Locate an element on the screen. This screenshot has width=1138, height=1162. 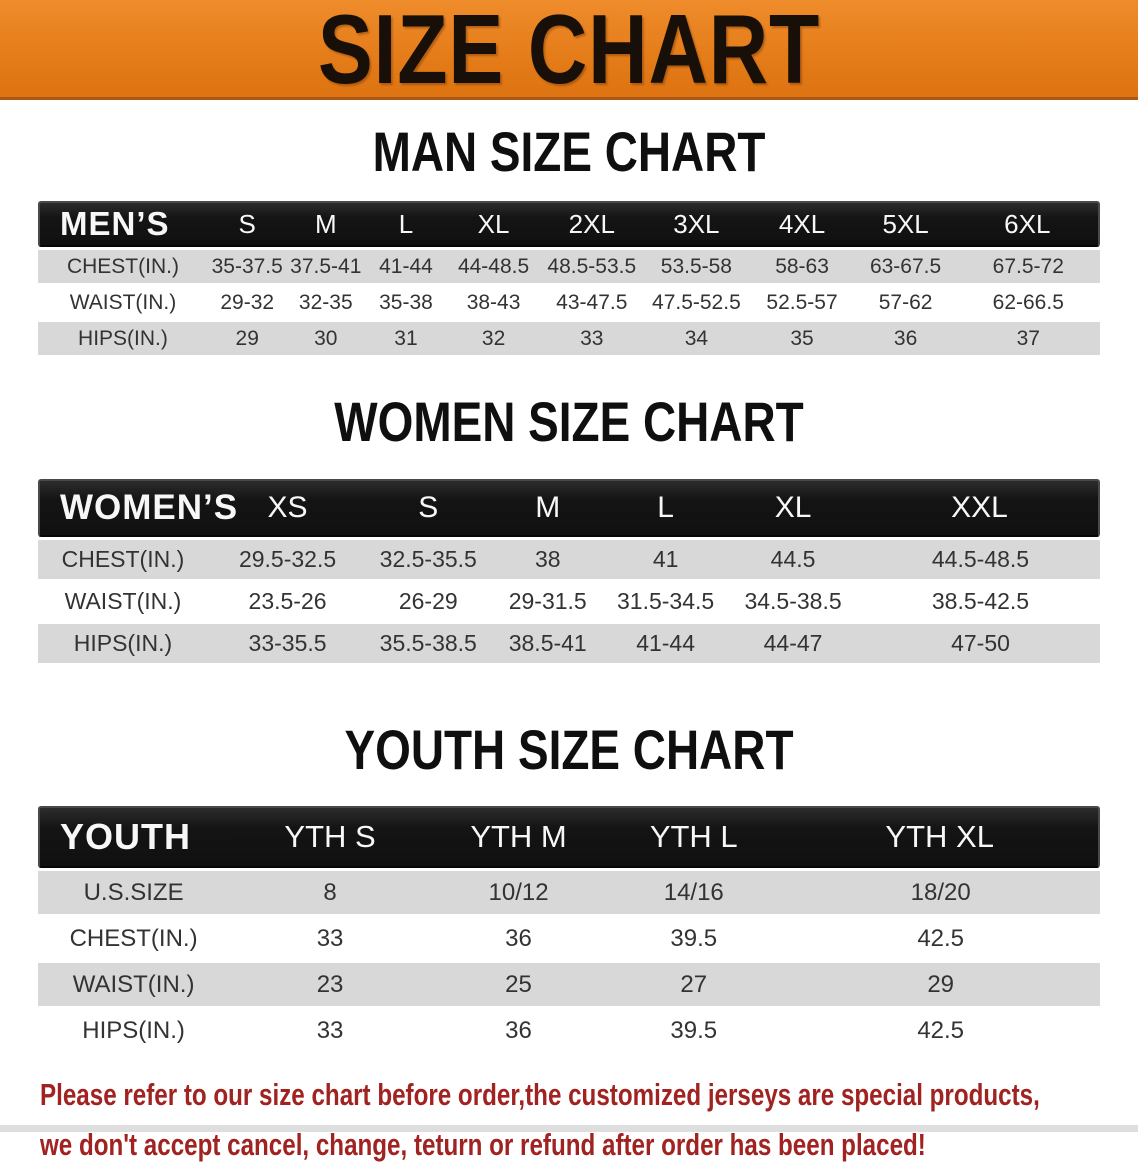
measurement-row: CHEST(IN.) 33 36 39.5 42.5 is located at coordinates (569, 938).